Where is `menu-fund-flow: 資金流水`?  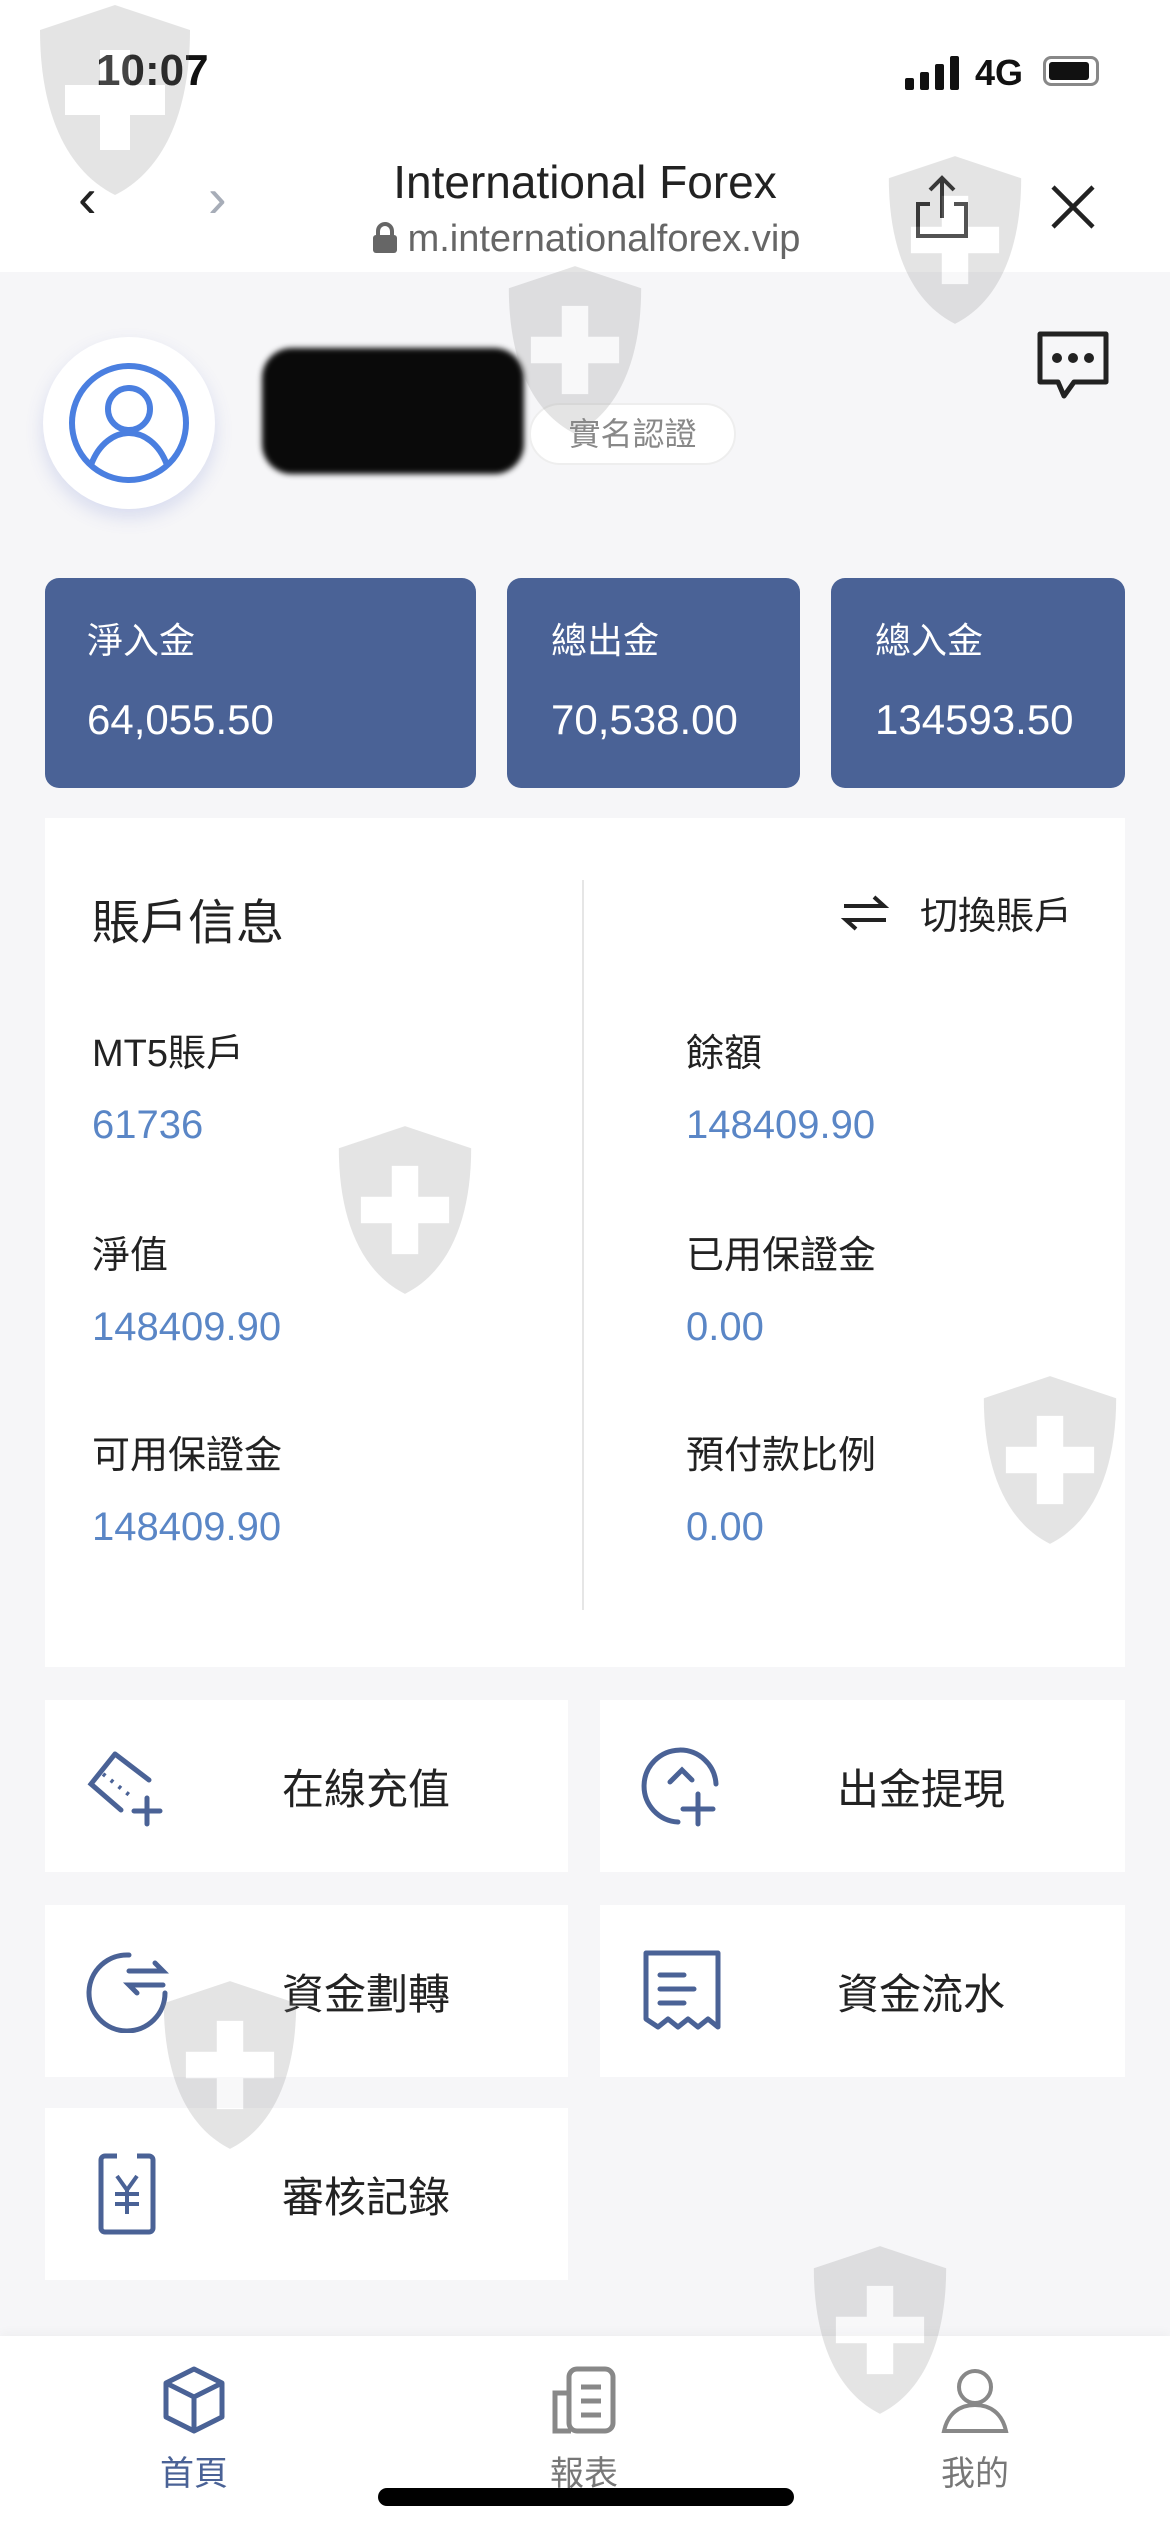 menu-fund-flow: 資金流水 is located at coordinates (862, 1991).